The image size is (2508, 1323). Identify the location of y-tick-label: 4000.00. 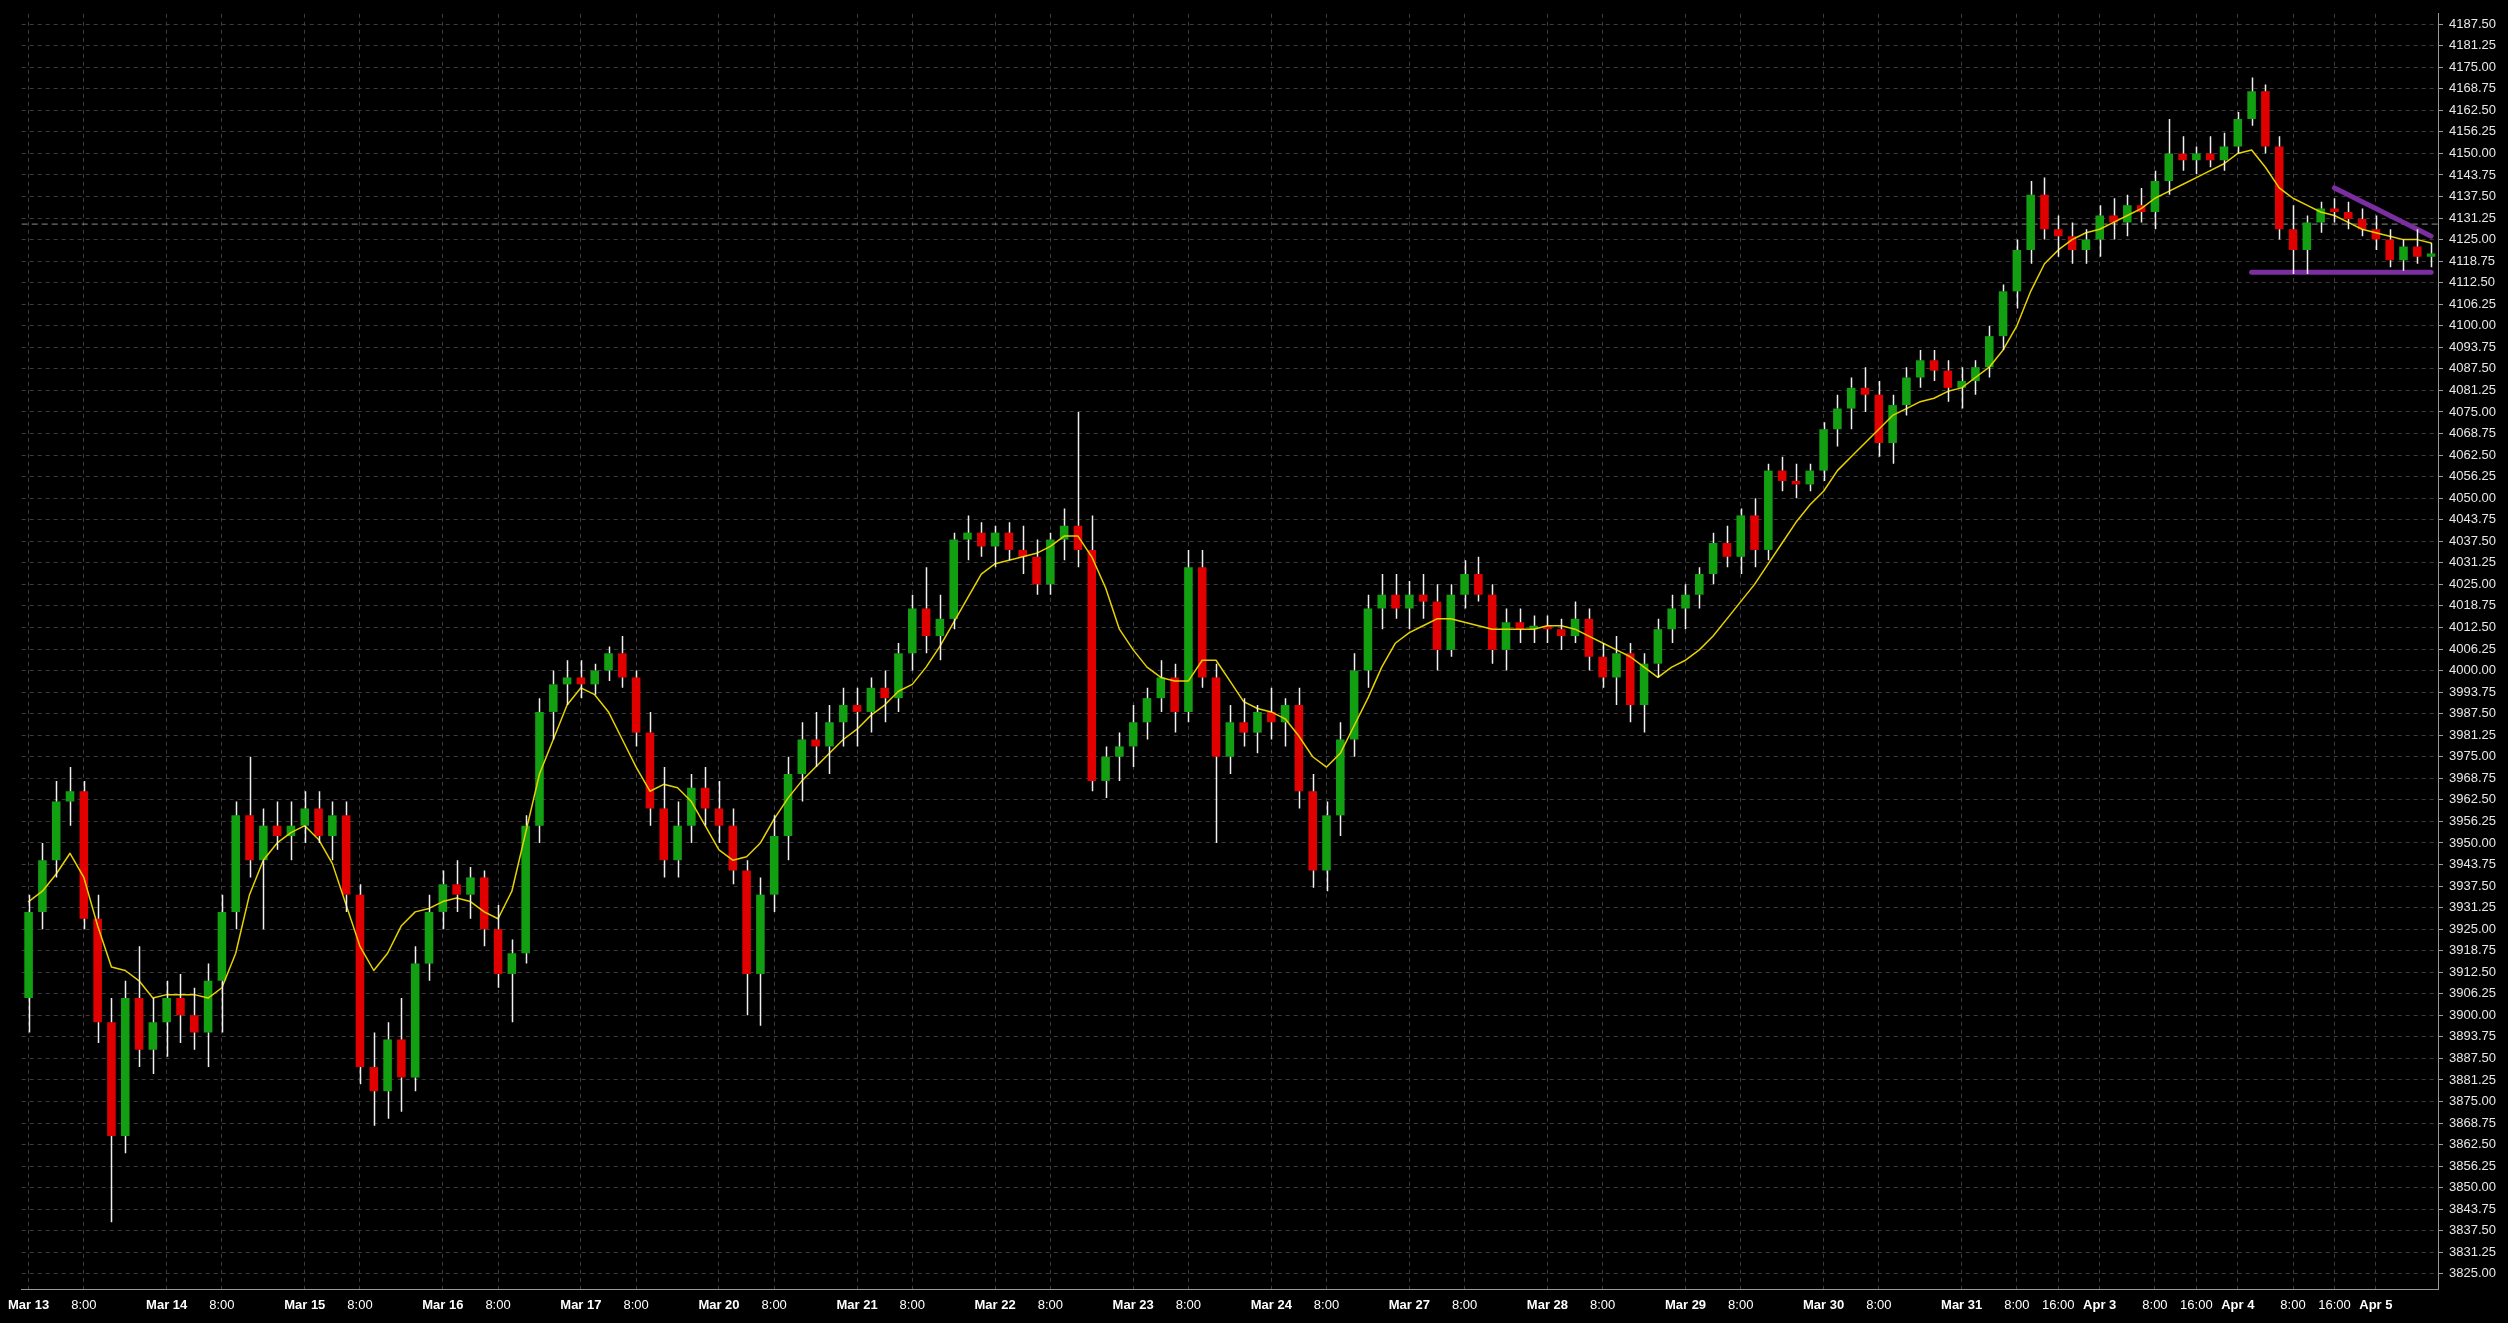
(2473, 670).